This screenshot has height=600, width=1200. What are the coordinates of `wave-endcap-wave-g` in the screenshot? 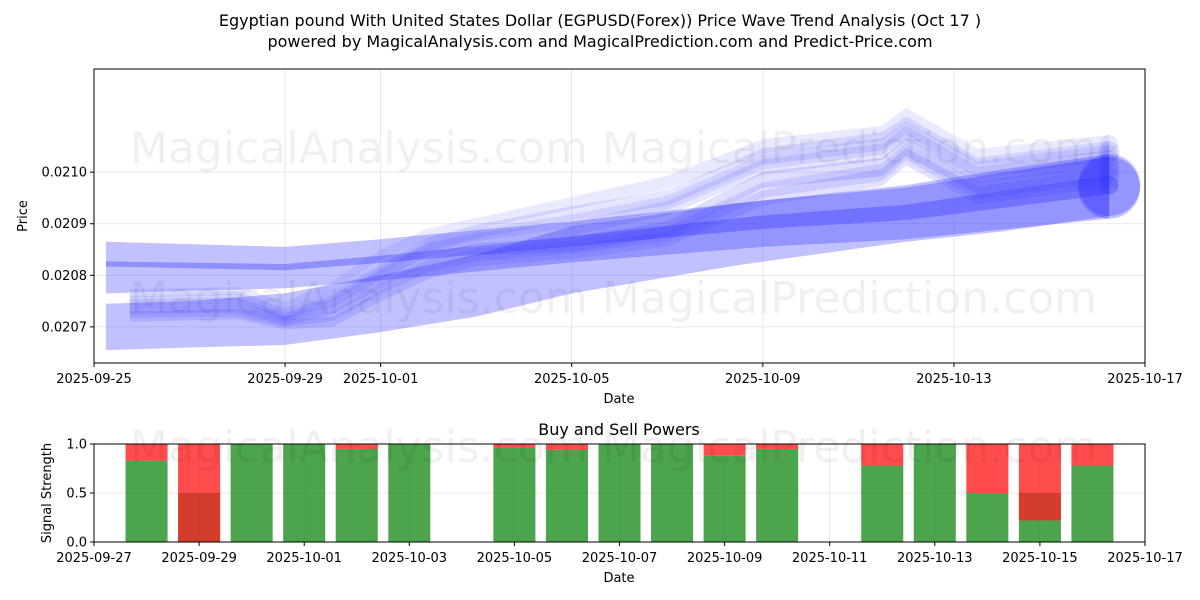 It's located at (1109, 154).